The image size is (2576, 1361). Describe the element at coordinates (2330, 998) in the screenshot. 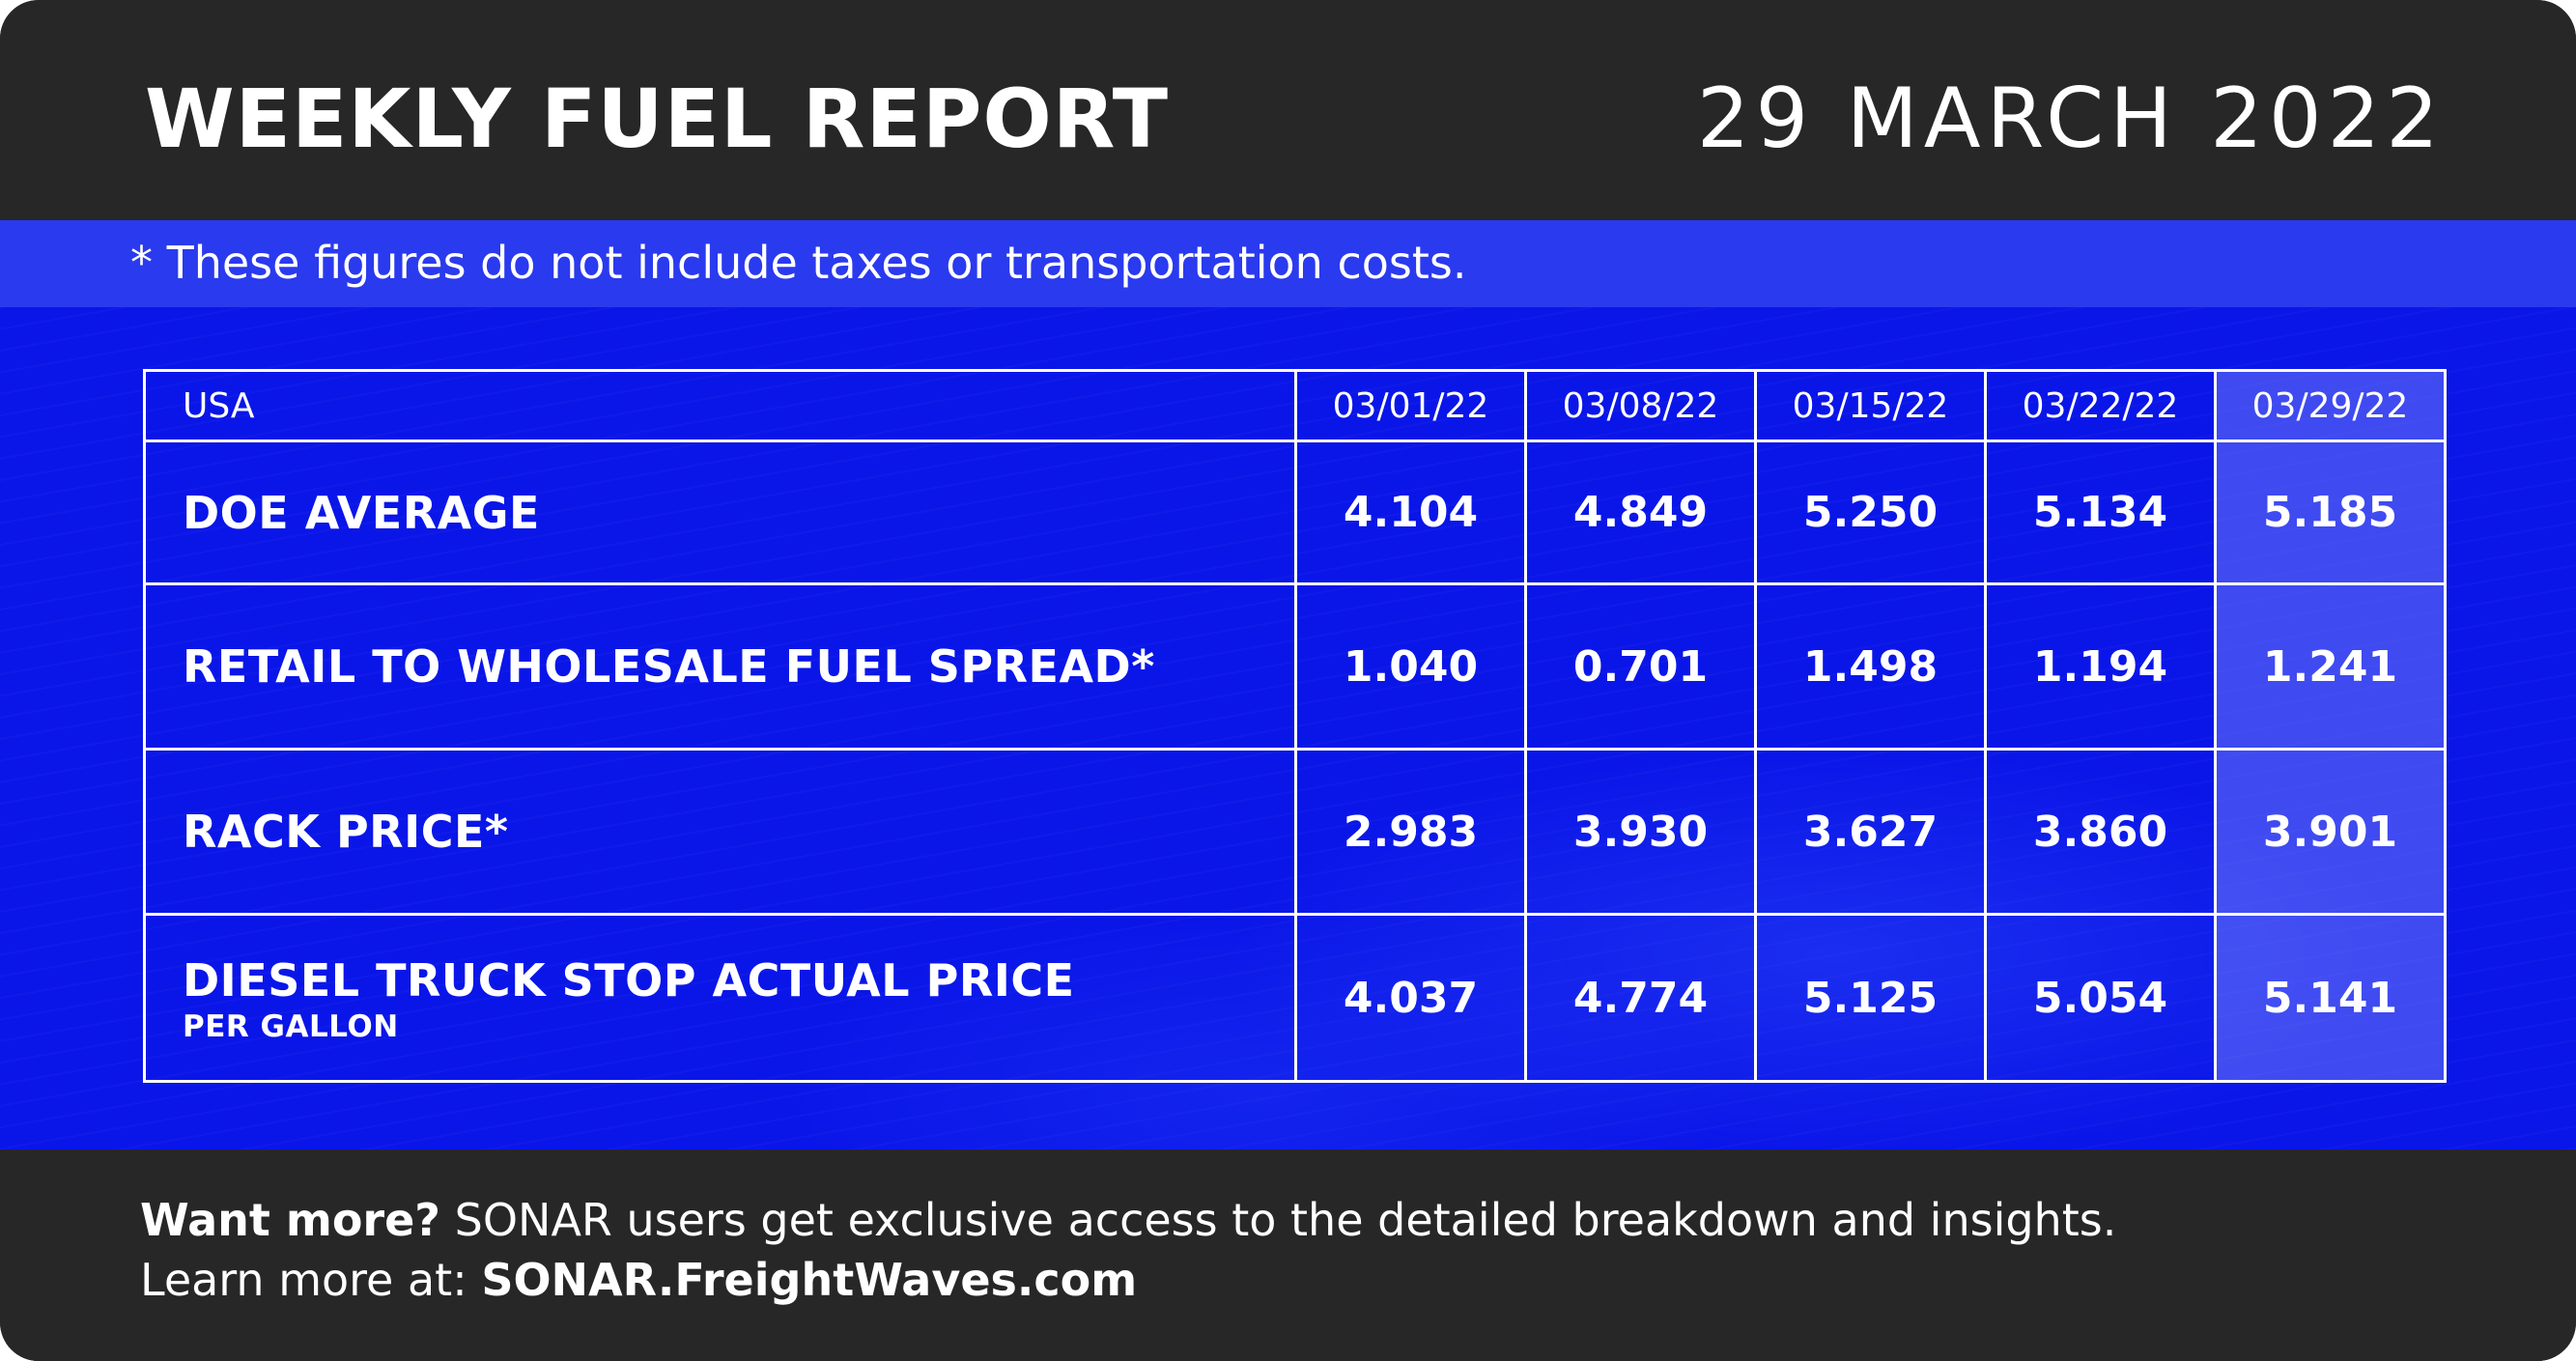

I see `table-cell-value-current: 5.141` at that location.